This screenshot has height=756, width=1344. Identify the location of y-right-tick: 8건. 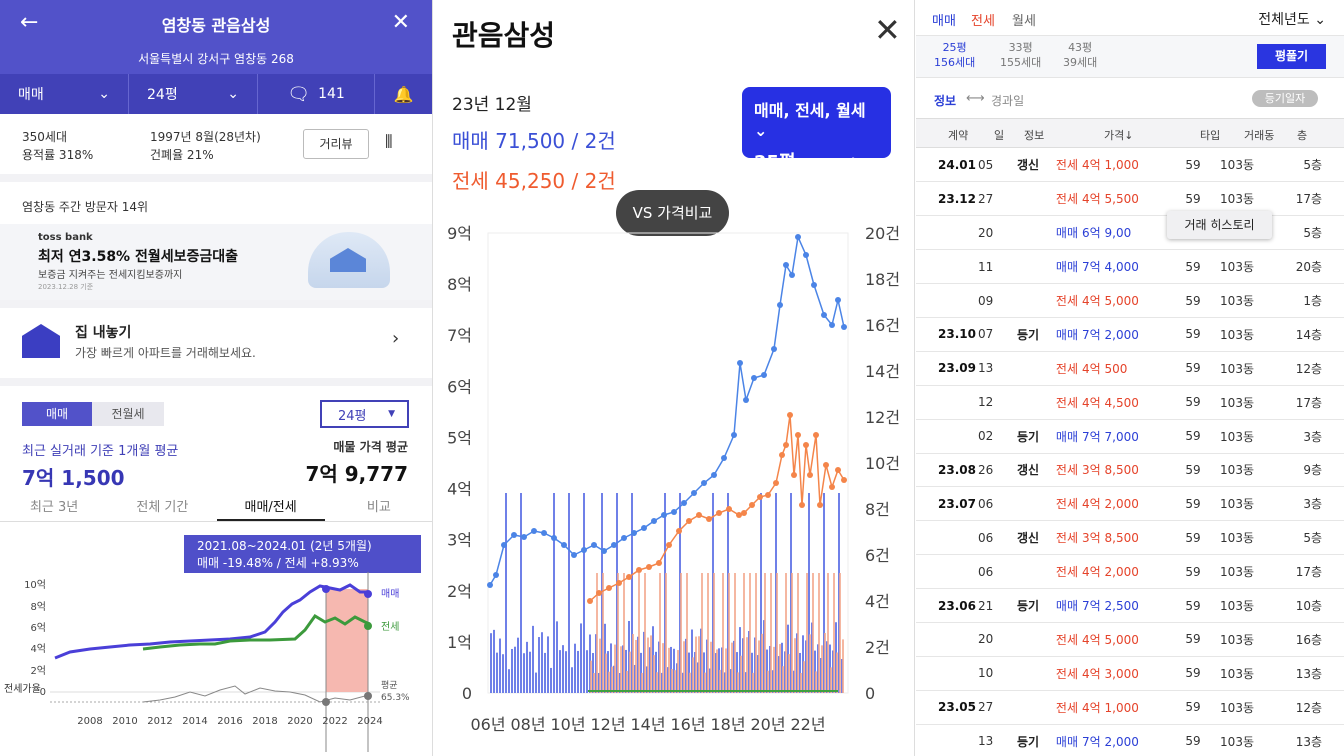
(877, 509).